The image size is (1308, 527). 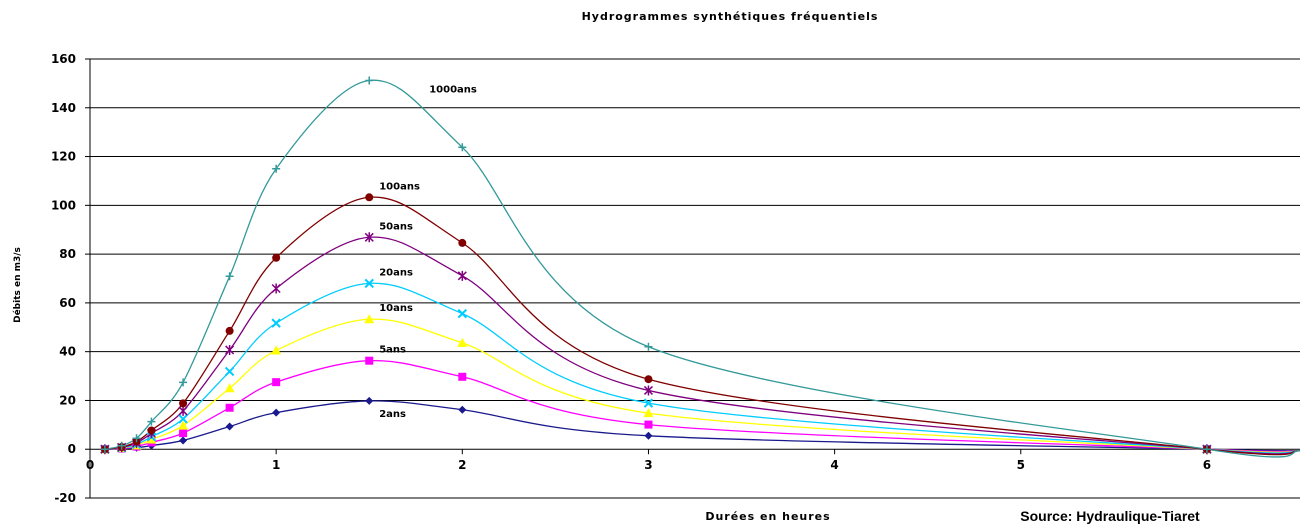 What do you see at coordinates (392, 350) in the screenshot?
I see `series-label-5ans: 5ans` at bounding box center [392, 350].